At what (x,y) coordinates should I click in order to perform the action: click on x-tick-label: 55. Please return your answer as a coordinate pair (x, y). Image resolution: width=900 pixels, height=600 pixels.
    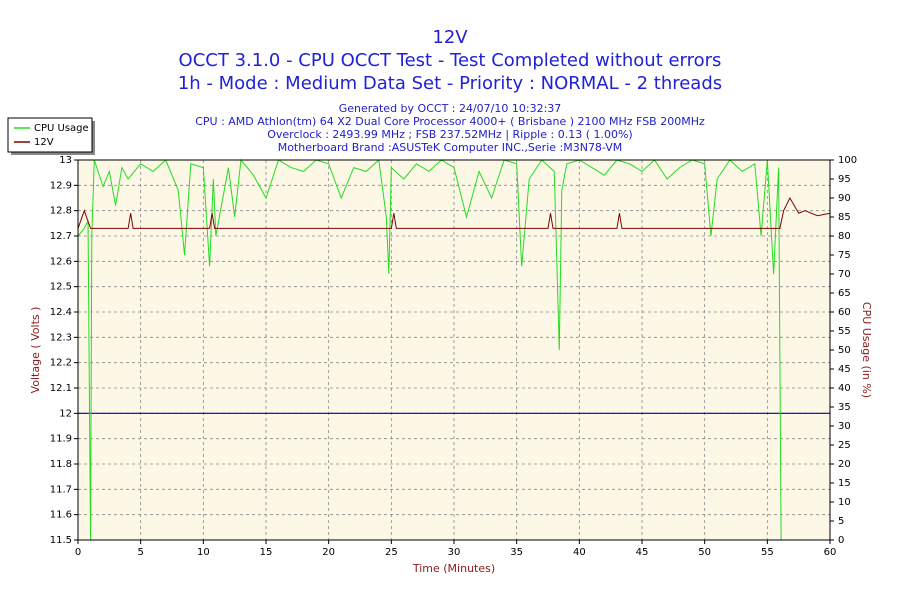
    Looking at the image, I should click on (767, 552).